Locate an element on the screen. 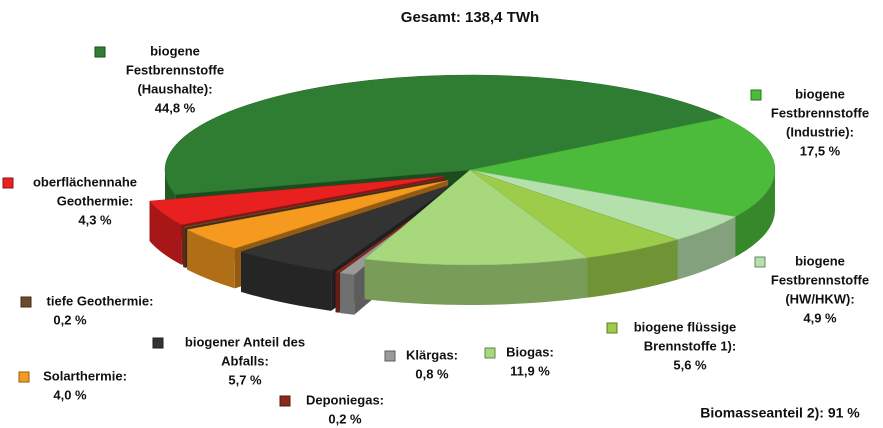  slice-label: oberflächennahe is located at coordinates (85, 181).